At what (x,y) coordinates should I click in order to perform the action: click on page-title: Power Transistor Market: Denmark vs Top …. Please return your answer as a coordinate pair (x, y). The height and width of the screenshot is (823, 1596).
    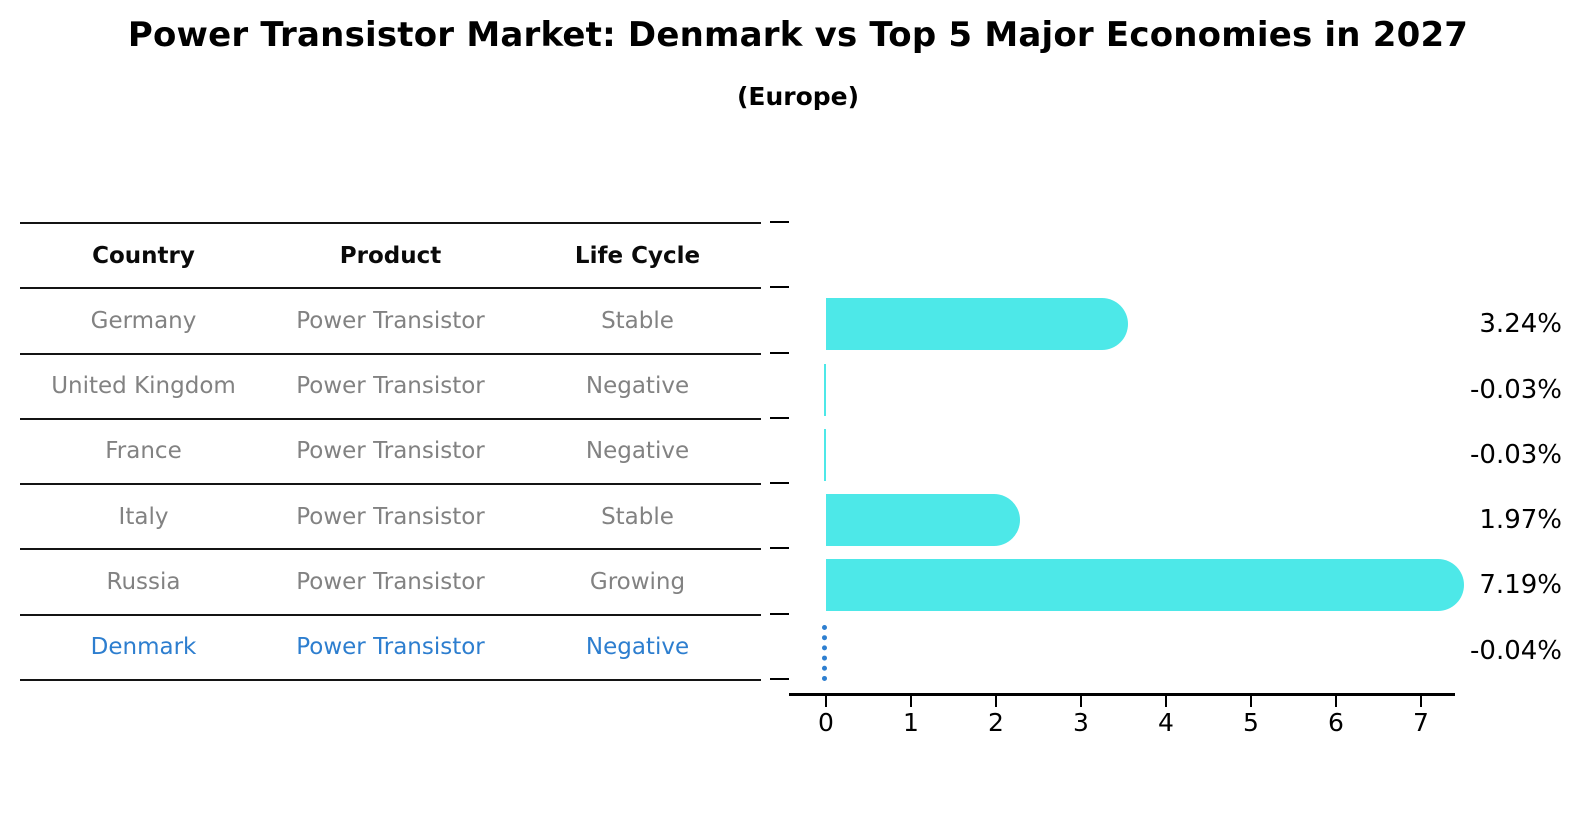
    Looking at the image, I should click on (798, 35).